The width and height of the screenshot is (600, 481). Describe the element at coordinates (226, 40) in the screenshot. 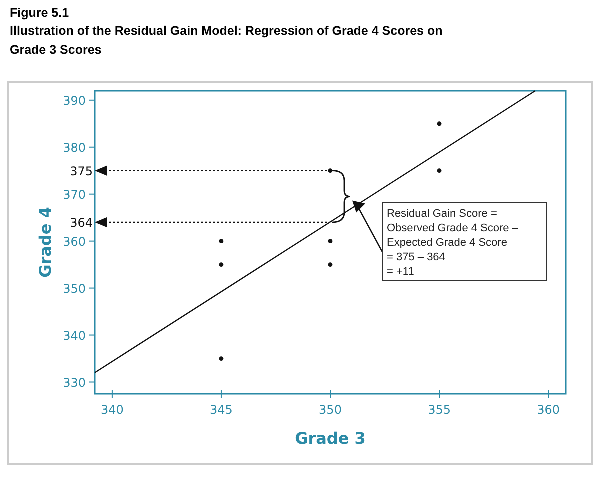

I see `chart-subtitle: Illustration of the Residual Gain Model: Regression of Grade 4 Scores on Grade 3 Scores` at that location.